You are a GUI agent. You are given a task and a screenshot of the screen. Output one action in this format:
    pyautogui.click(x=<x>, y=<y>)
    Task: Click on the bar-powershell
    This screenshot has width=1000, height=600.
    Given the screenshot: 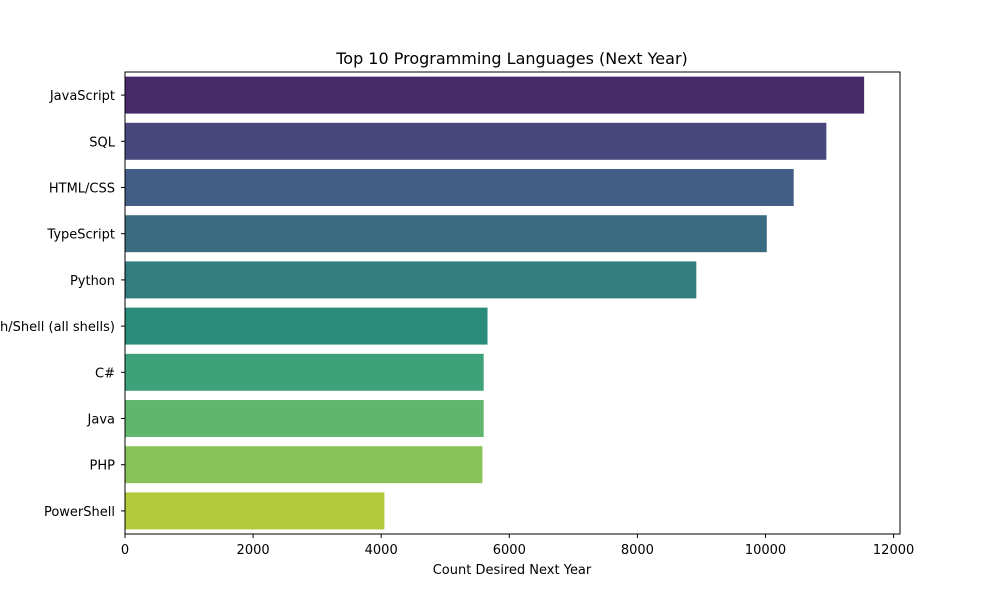 What is the action you would take?
    pyautogui.click(x=255, y=511)
    